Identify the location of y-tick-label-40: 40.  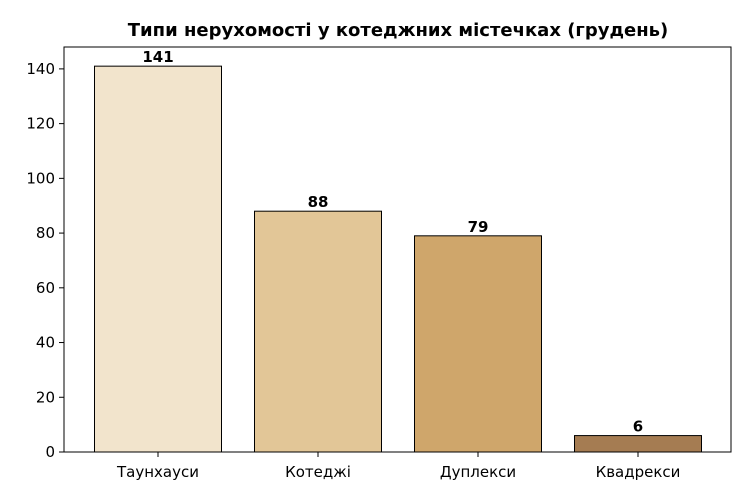
(45, 343).